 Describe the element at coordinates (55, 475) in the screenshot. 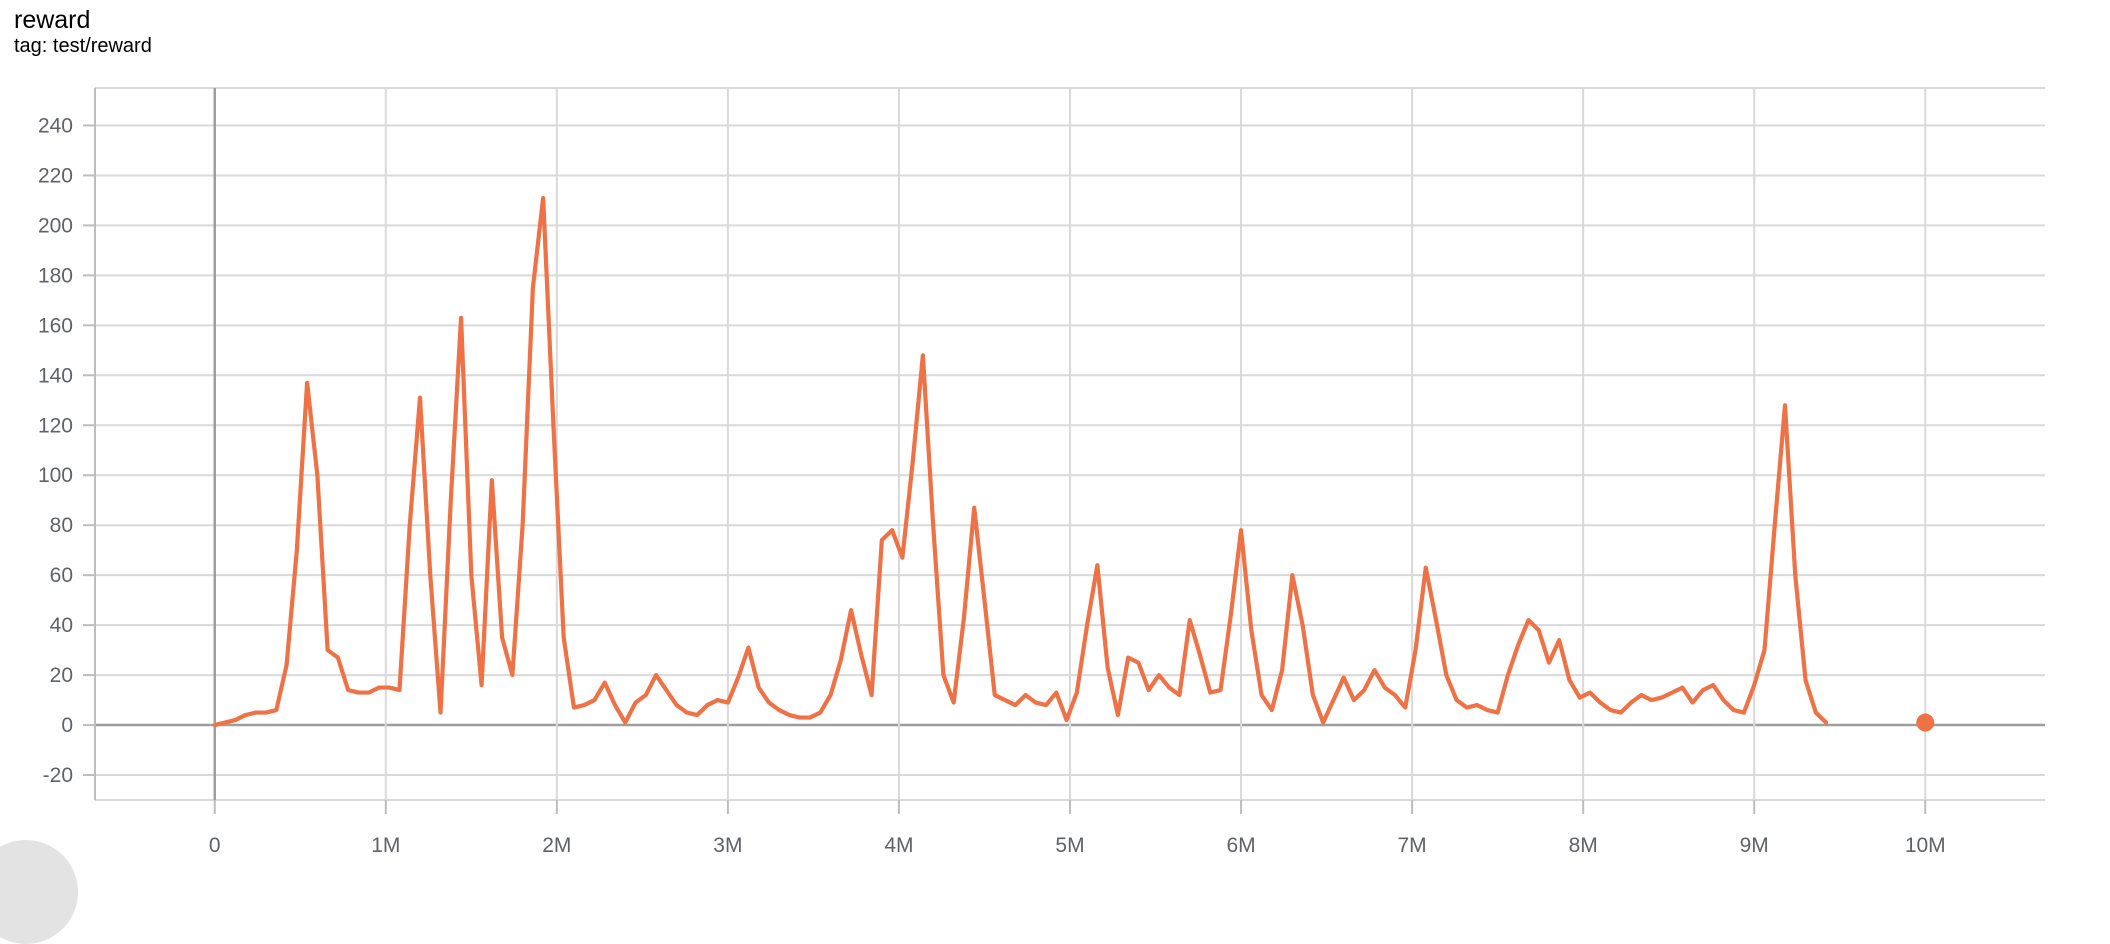

I see `y-axis-tick-label: 100` at that location.